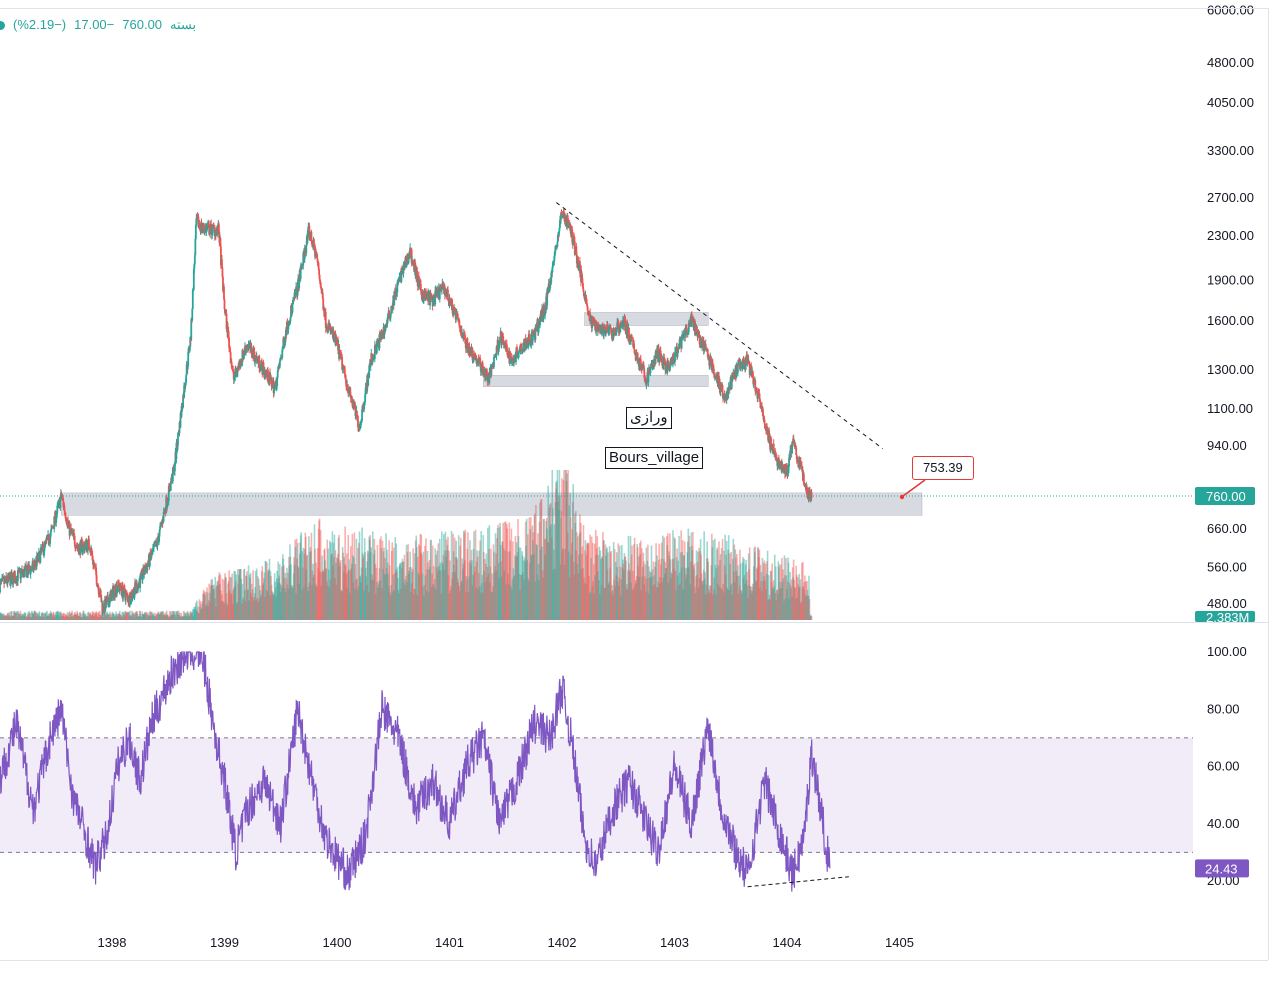 This screenshot has height=999, width=1280. I want to click on volume-badge, so click(1225, 616).